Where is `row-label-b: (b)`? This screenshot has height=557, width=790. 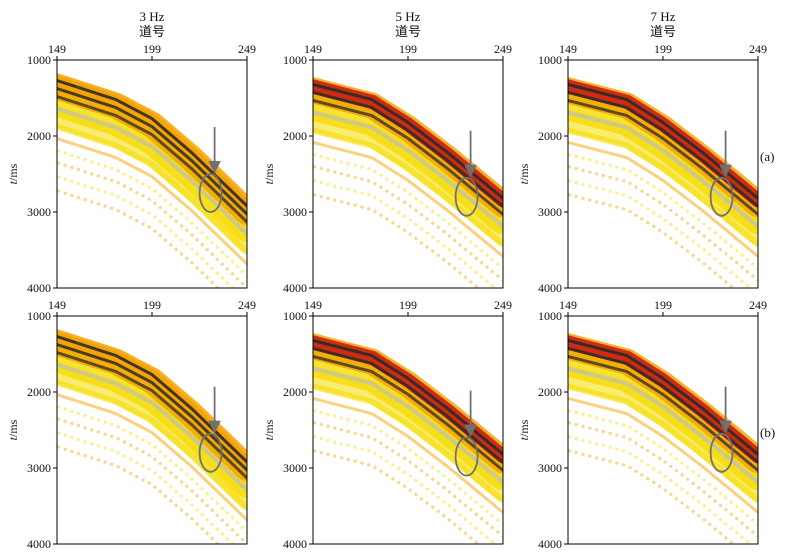
row-label-b: (b) is located at coordinates (768, 432).